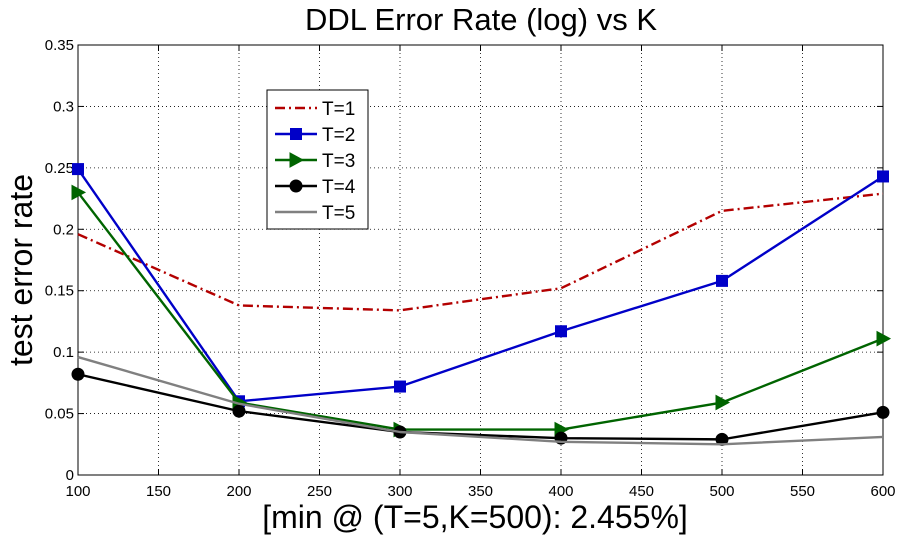 The image size is (902, 536). What do you see at coordinates (338, 161) in the screenshot?
I see `legend-label: T=3` at bounding box center [338, 161].